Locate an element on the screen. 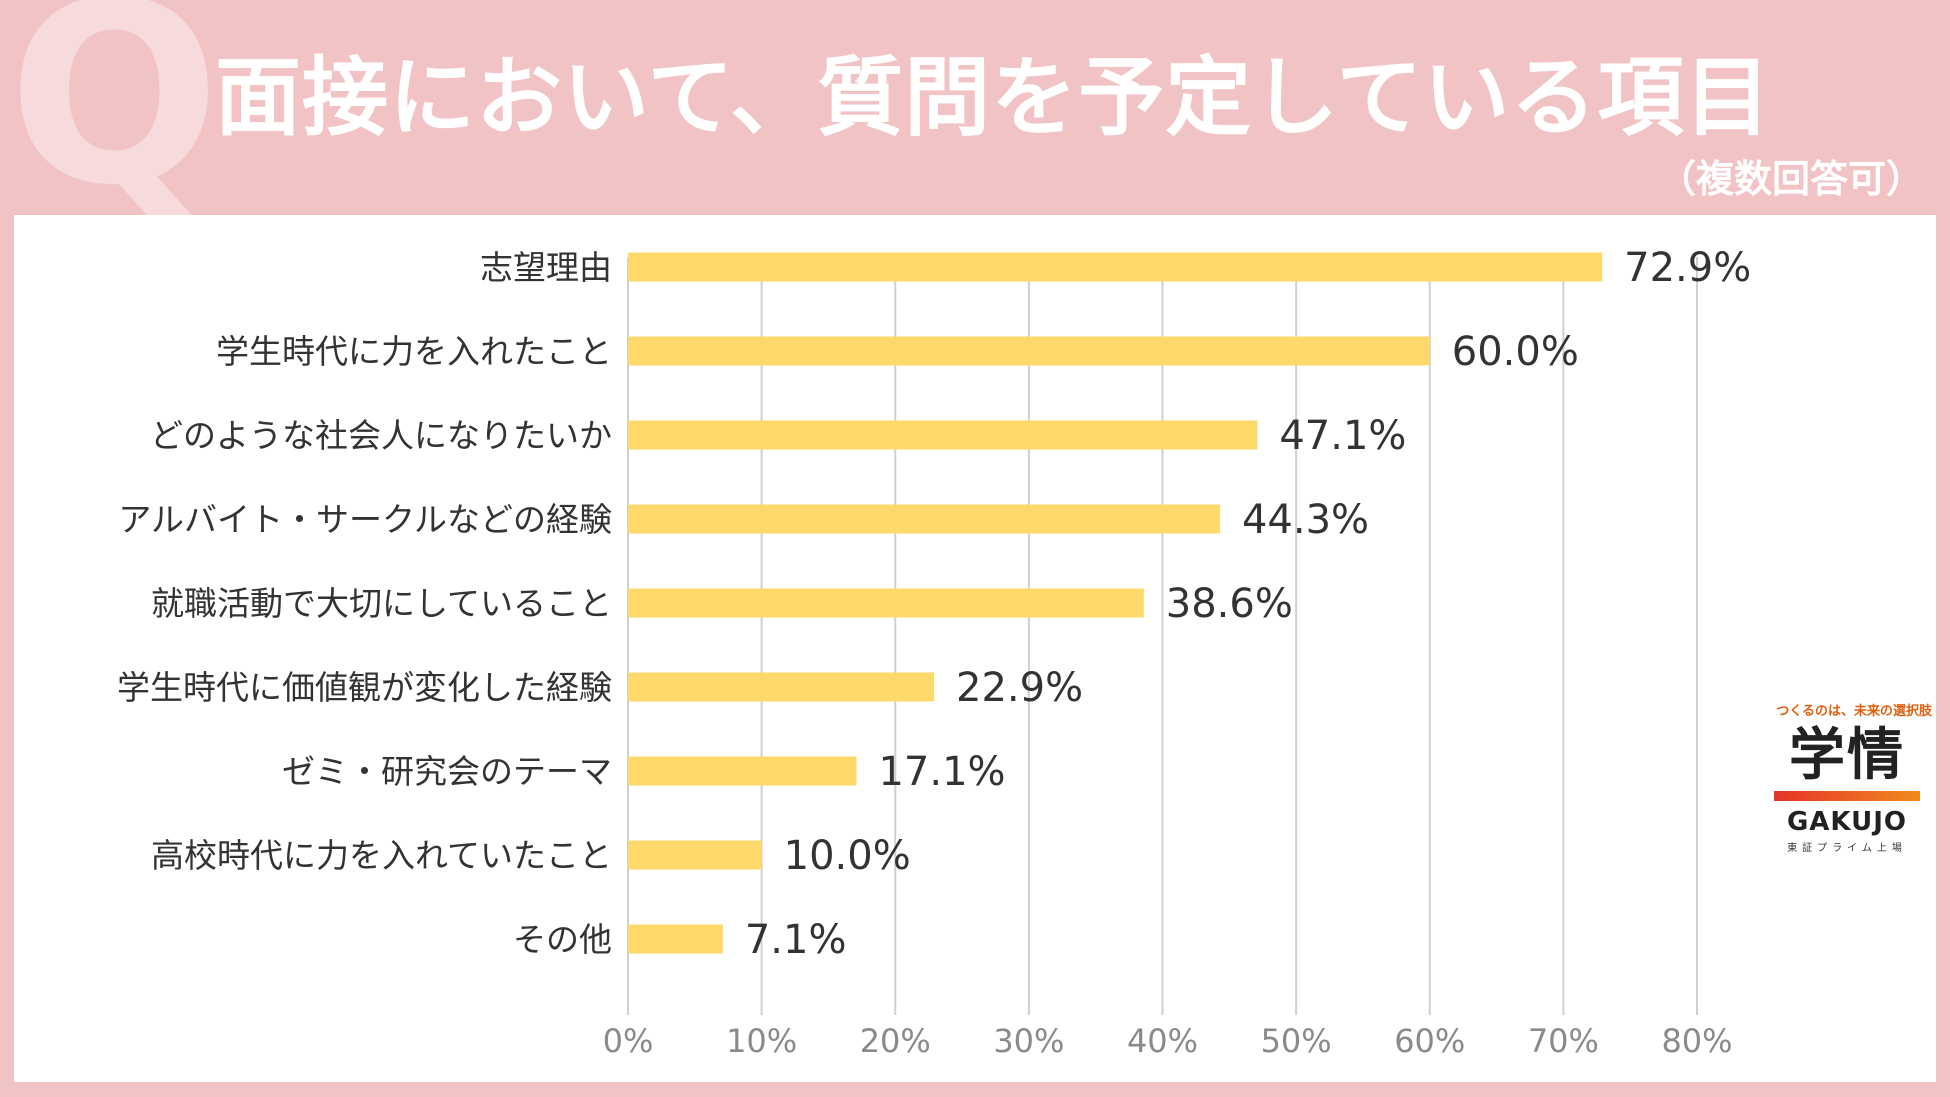  category-label: アルバイト・サークルなどの経験 is located at coordinates (365, 519).